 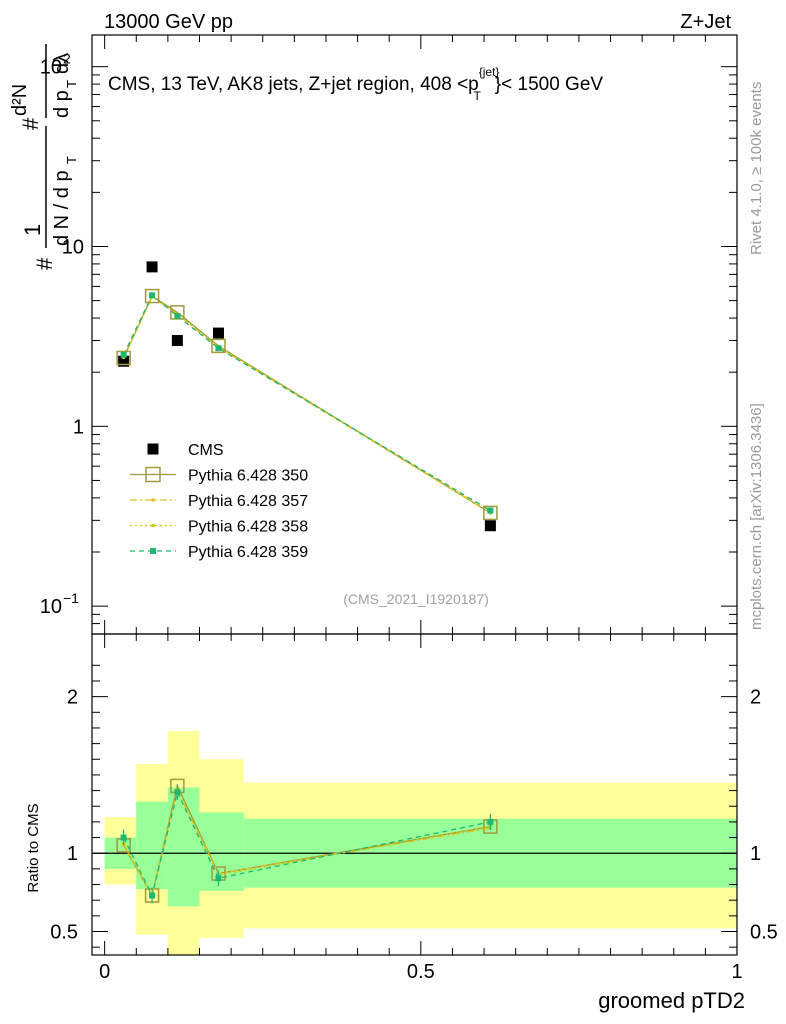 What do you see at coordinates (671, 1000) in the screenshot?
I see `x-axis-label: groomed pTD2` at bounding box center [671, 1000].